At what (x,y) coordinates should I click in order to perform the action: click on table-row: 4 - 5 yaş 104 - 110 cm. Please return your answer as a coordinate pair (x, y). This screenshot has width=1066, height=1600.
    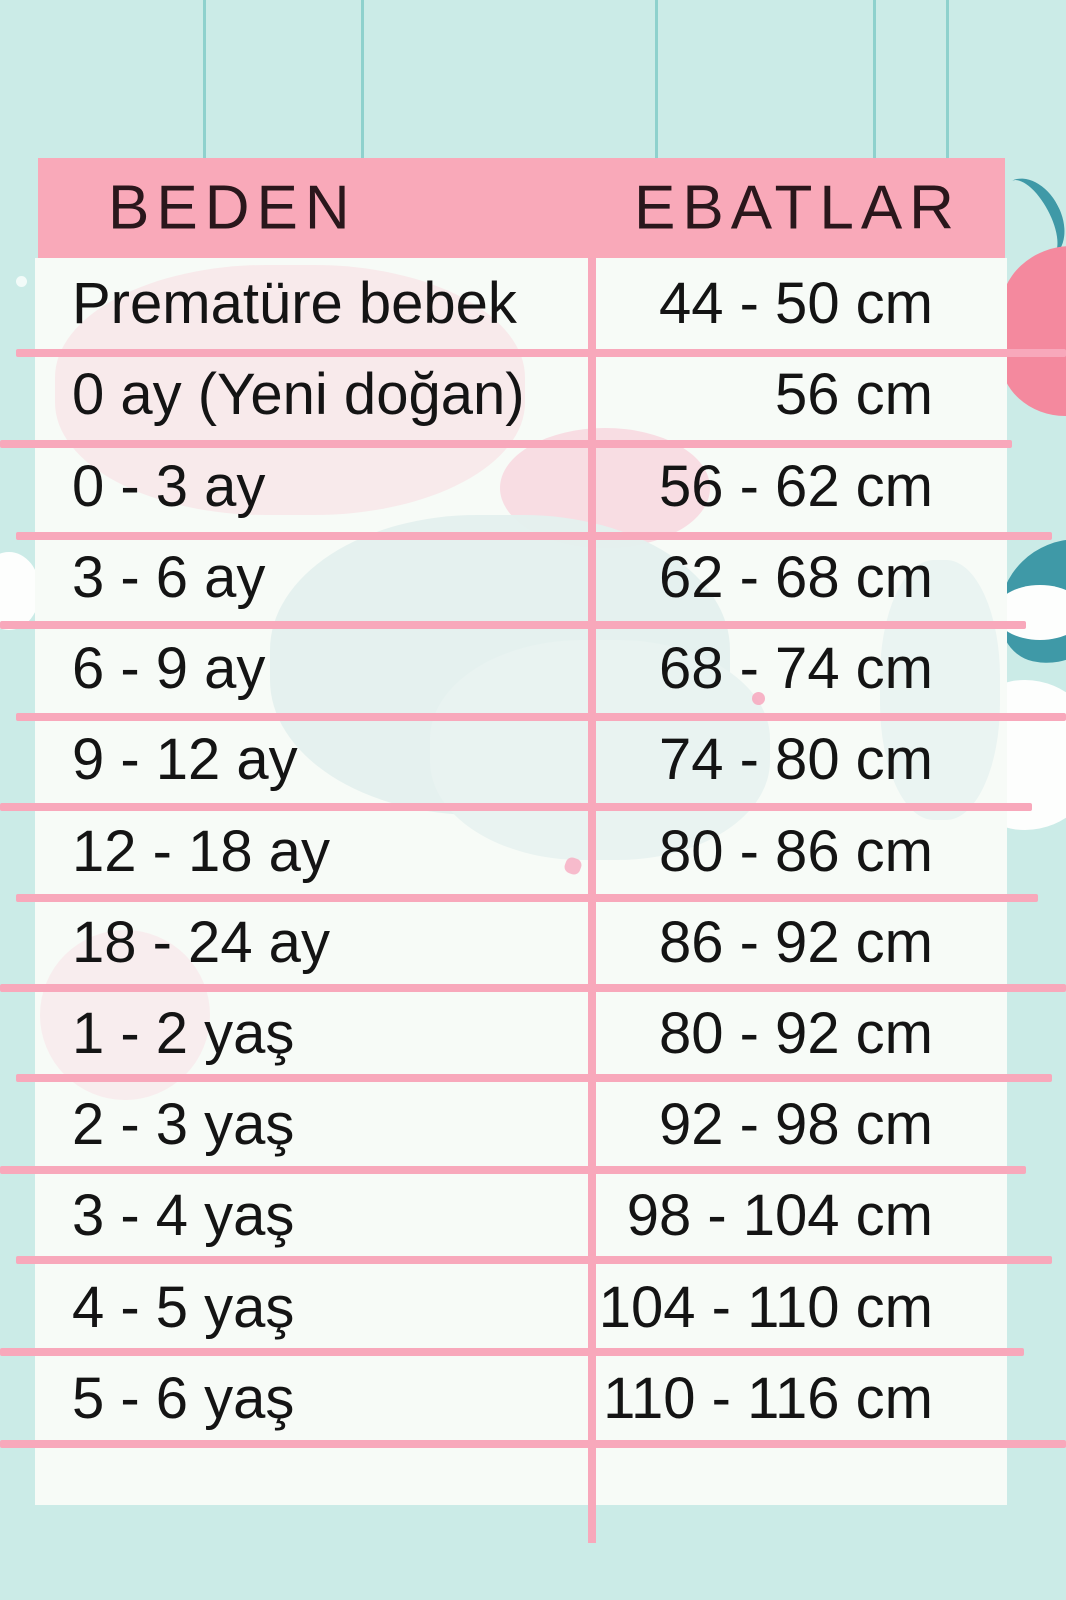
    Looking at the image, I should click on (521, 1307).